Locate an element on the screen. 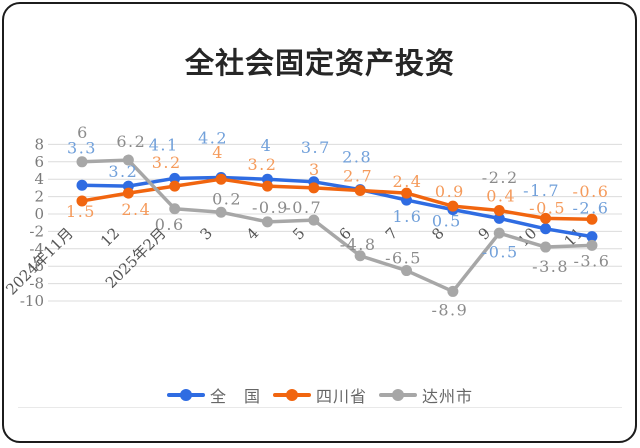  y-axis-tick-label: -4 is located at coordinates (36, 249).